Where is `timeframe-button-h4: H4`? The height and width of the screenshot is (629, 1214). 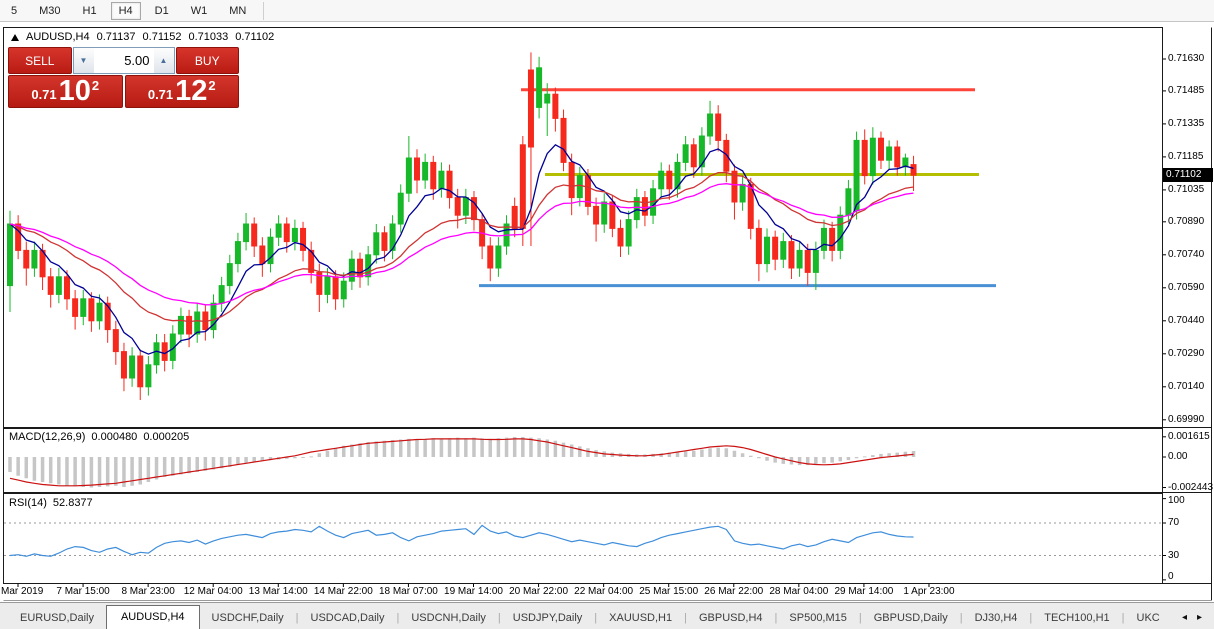 timeframe-button-h4: H4 is located at coordinates (125, 10).